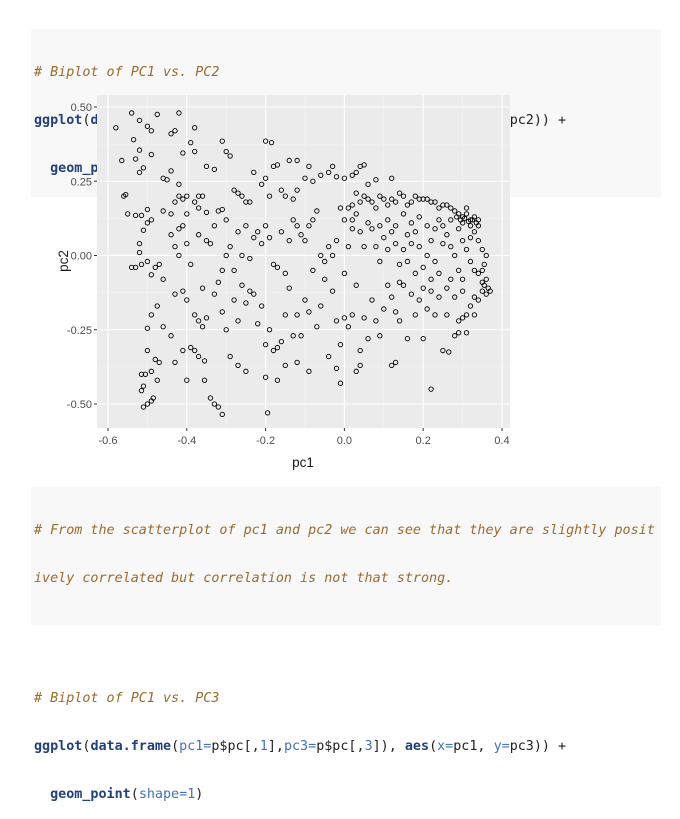 The image size is (680, 819). I want to click on y-tick-label: -0.25, so click(79, 331).